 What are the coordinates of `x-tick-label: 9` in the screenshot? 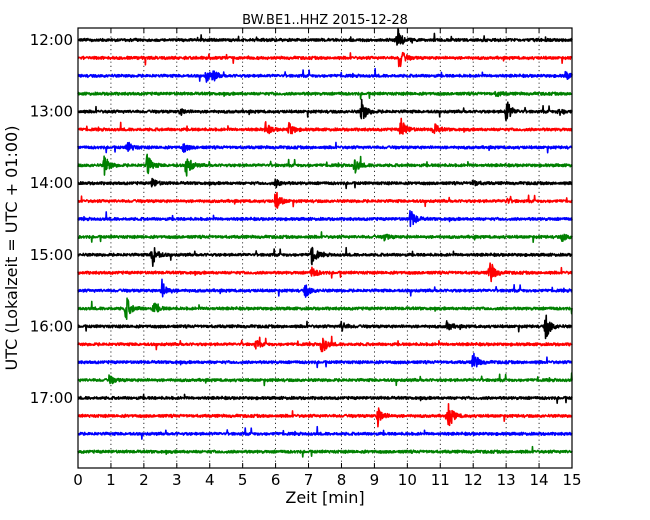 It's located at (375, 480).